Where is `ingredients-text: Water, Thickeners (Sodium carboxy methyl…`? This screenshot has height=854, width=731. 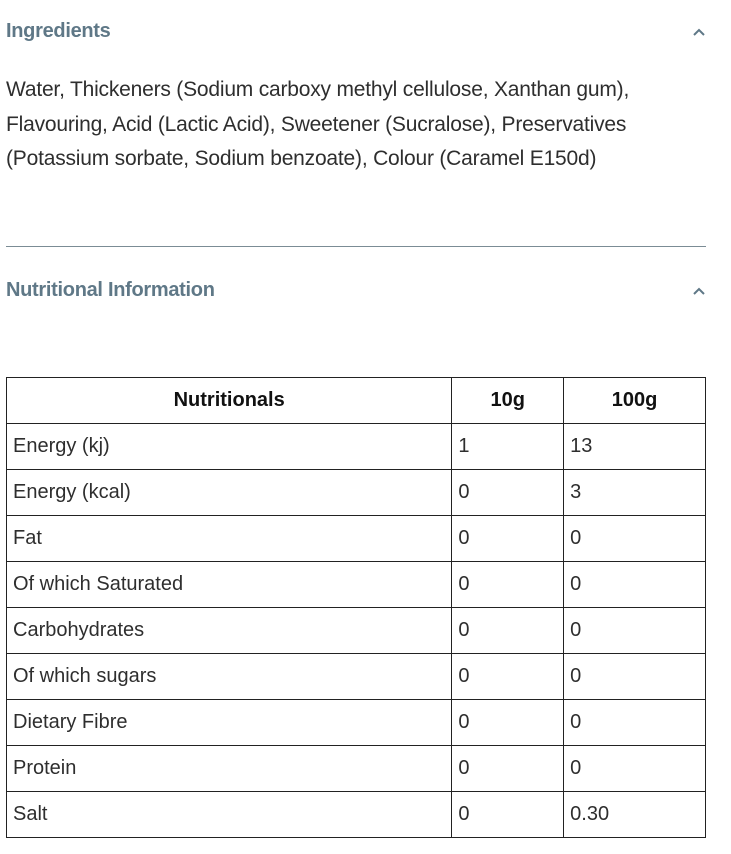 ingredients-text: Water, Thickeners (Sodium carboxy methyl… is located at coordinates (318, 124).